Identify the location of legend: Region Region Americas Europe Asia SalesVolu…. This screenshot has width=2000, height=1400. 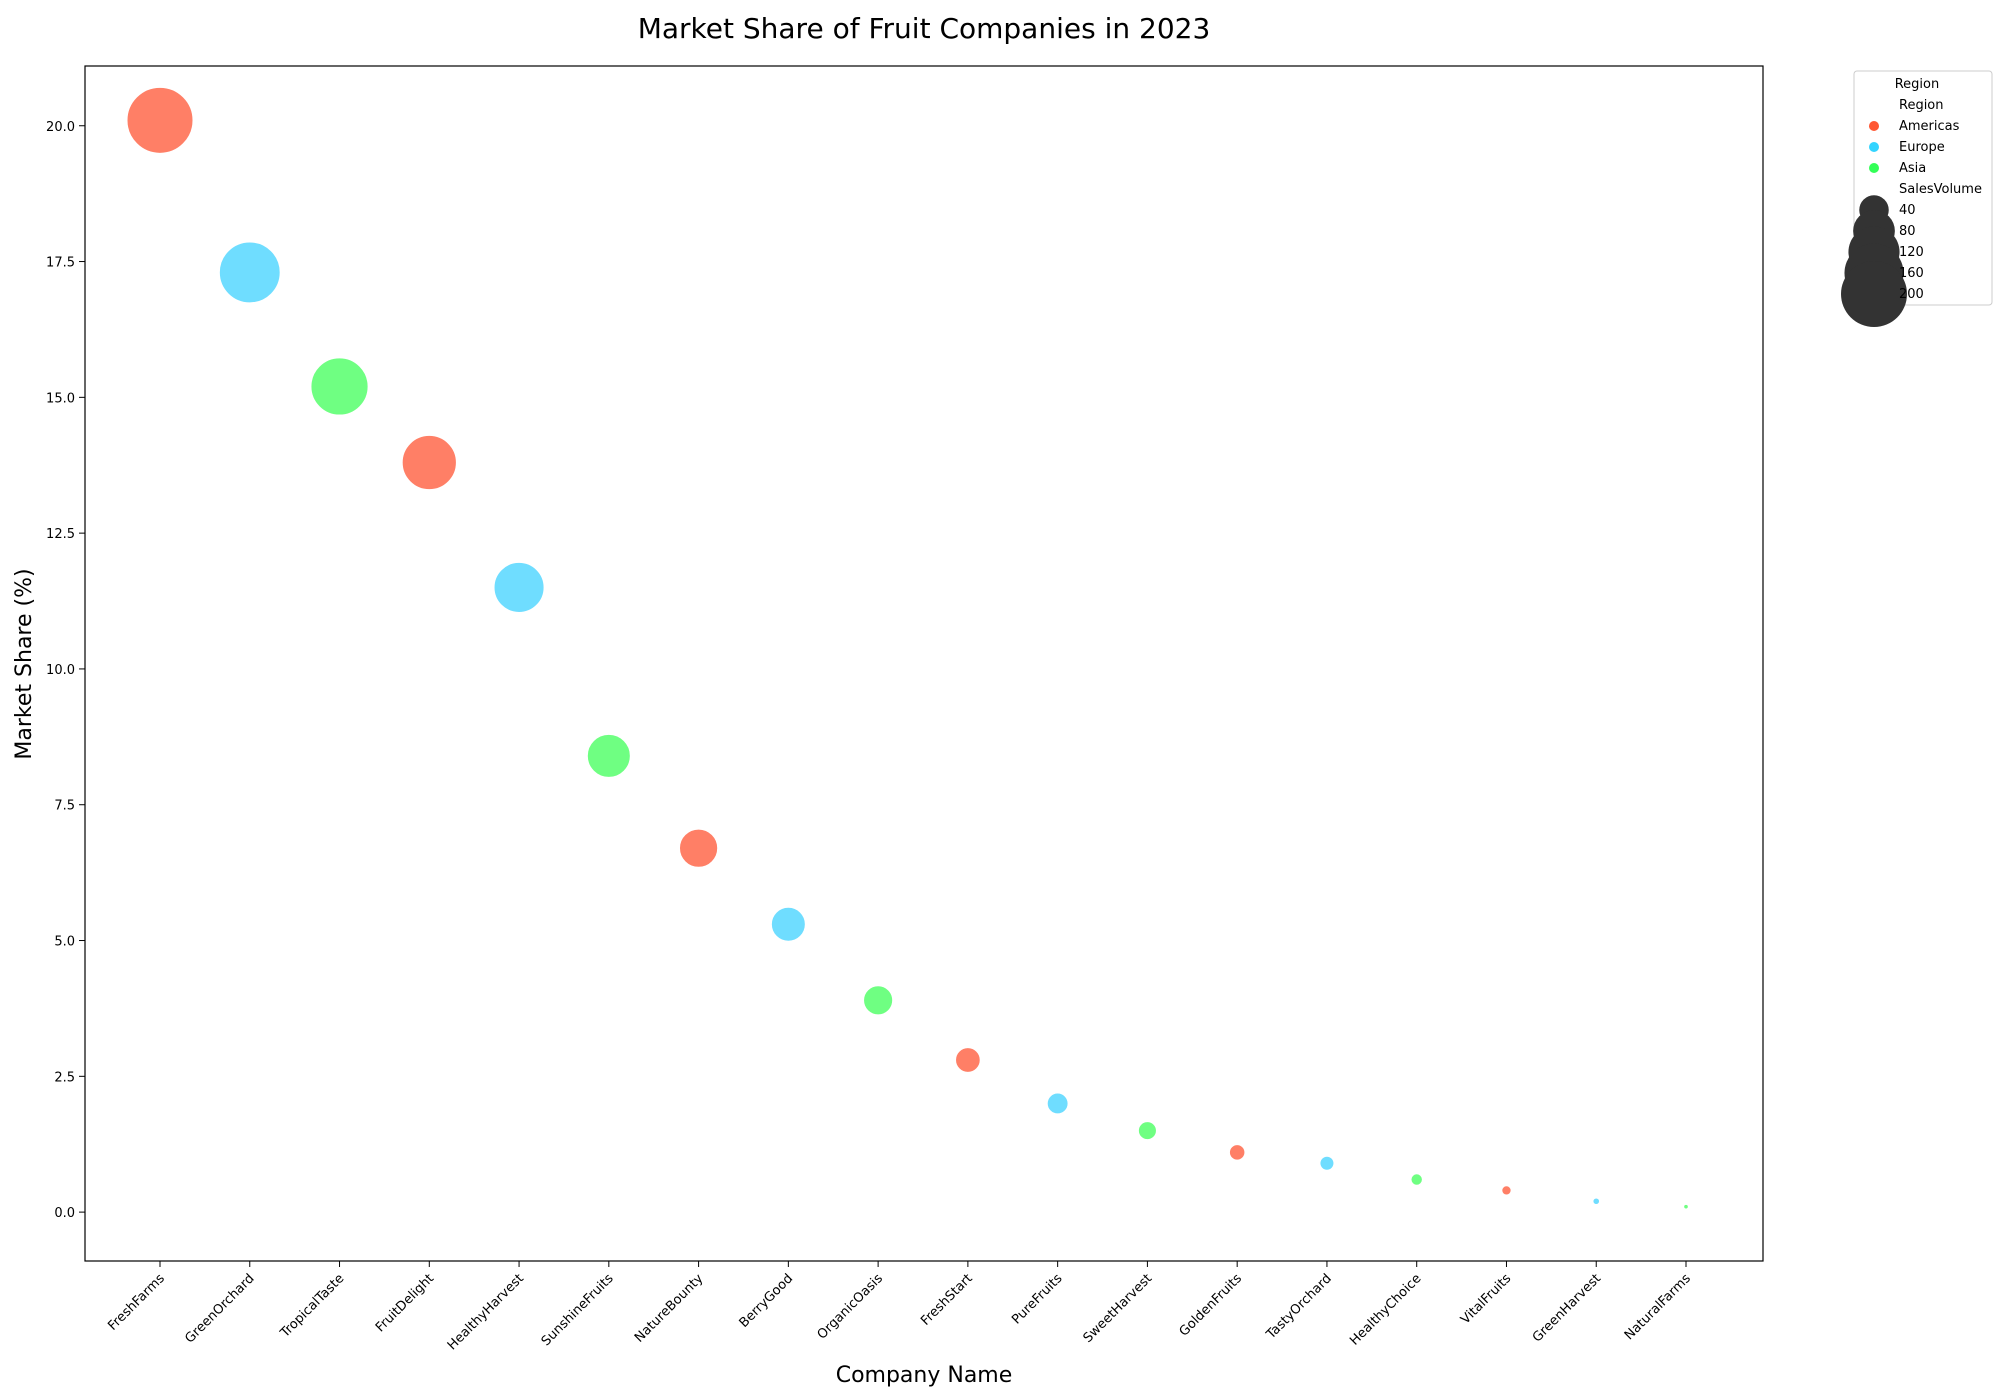
(1917, 198).